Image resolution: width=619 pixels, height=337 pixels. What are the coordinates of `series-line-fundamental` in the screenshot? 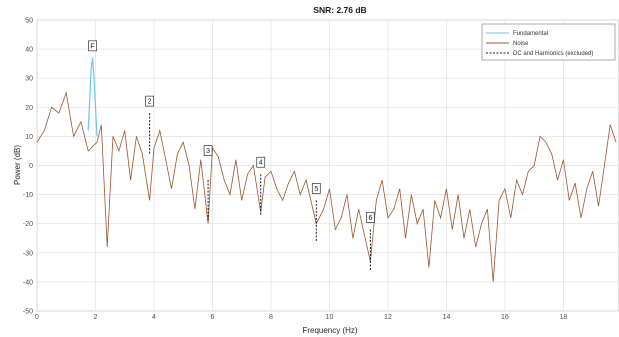 It's located at (92, 97).